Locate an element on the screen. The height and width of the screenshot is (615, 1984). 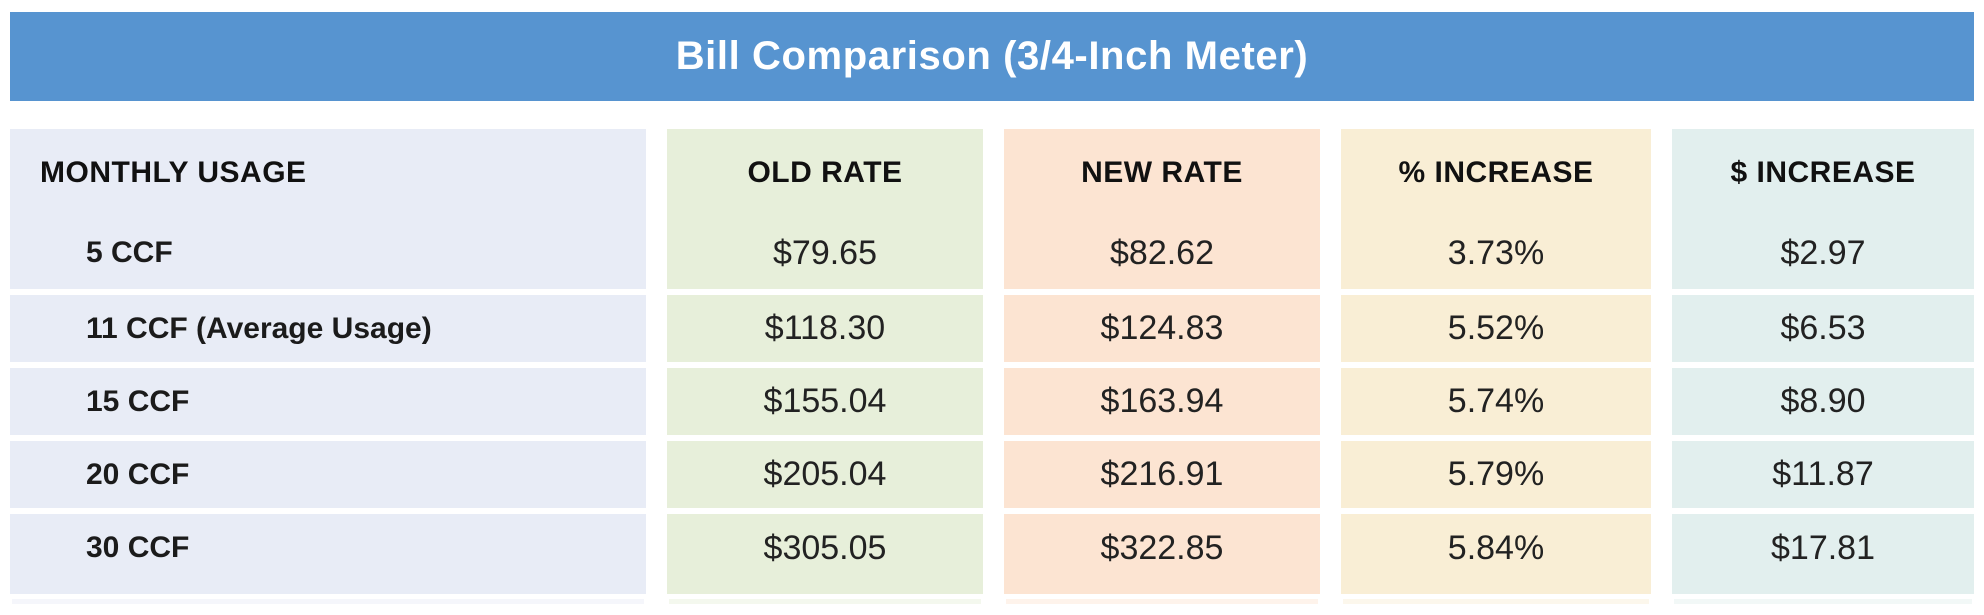
new-rate-5ccf: $82.62 is located at coordinates (1162, 253).